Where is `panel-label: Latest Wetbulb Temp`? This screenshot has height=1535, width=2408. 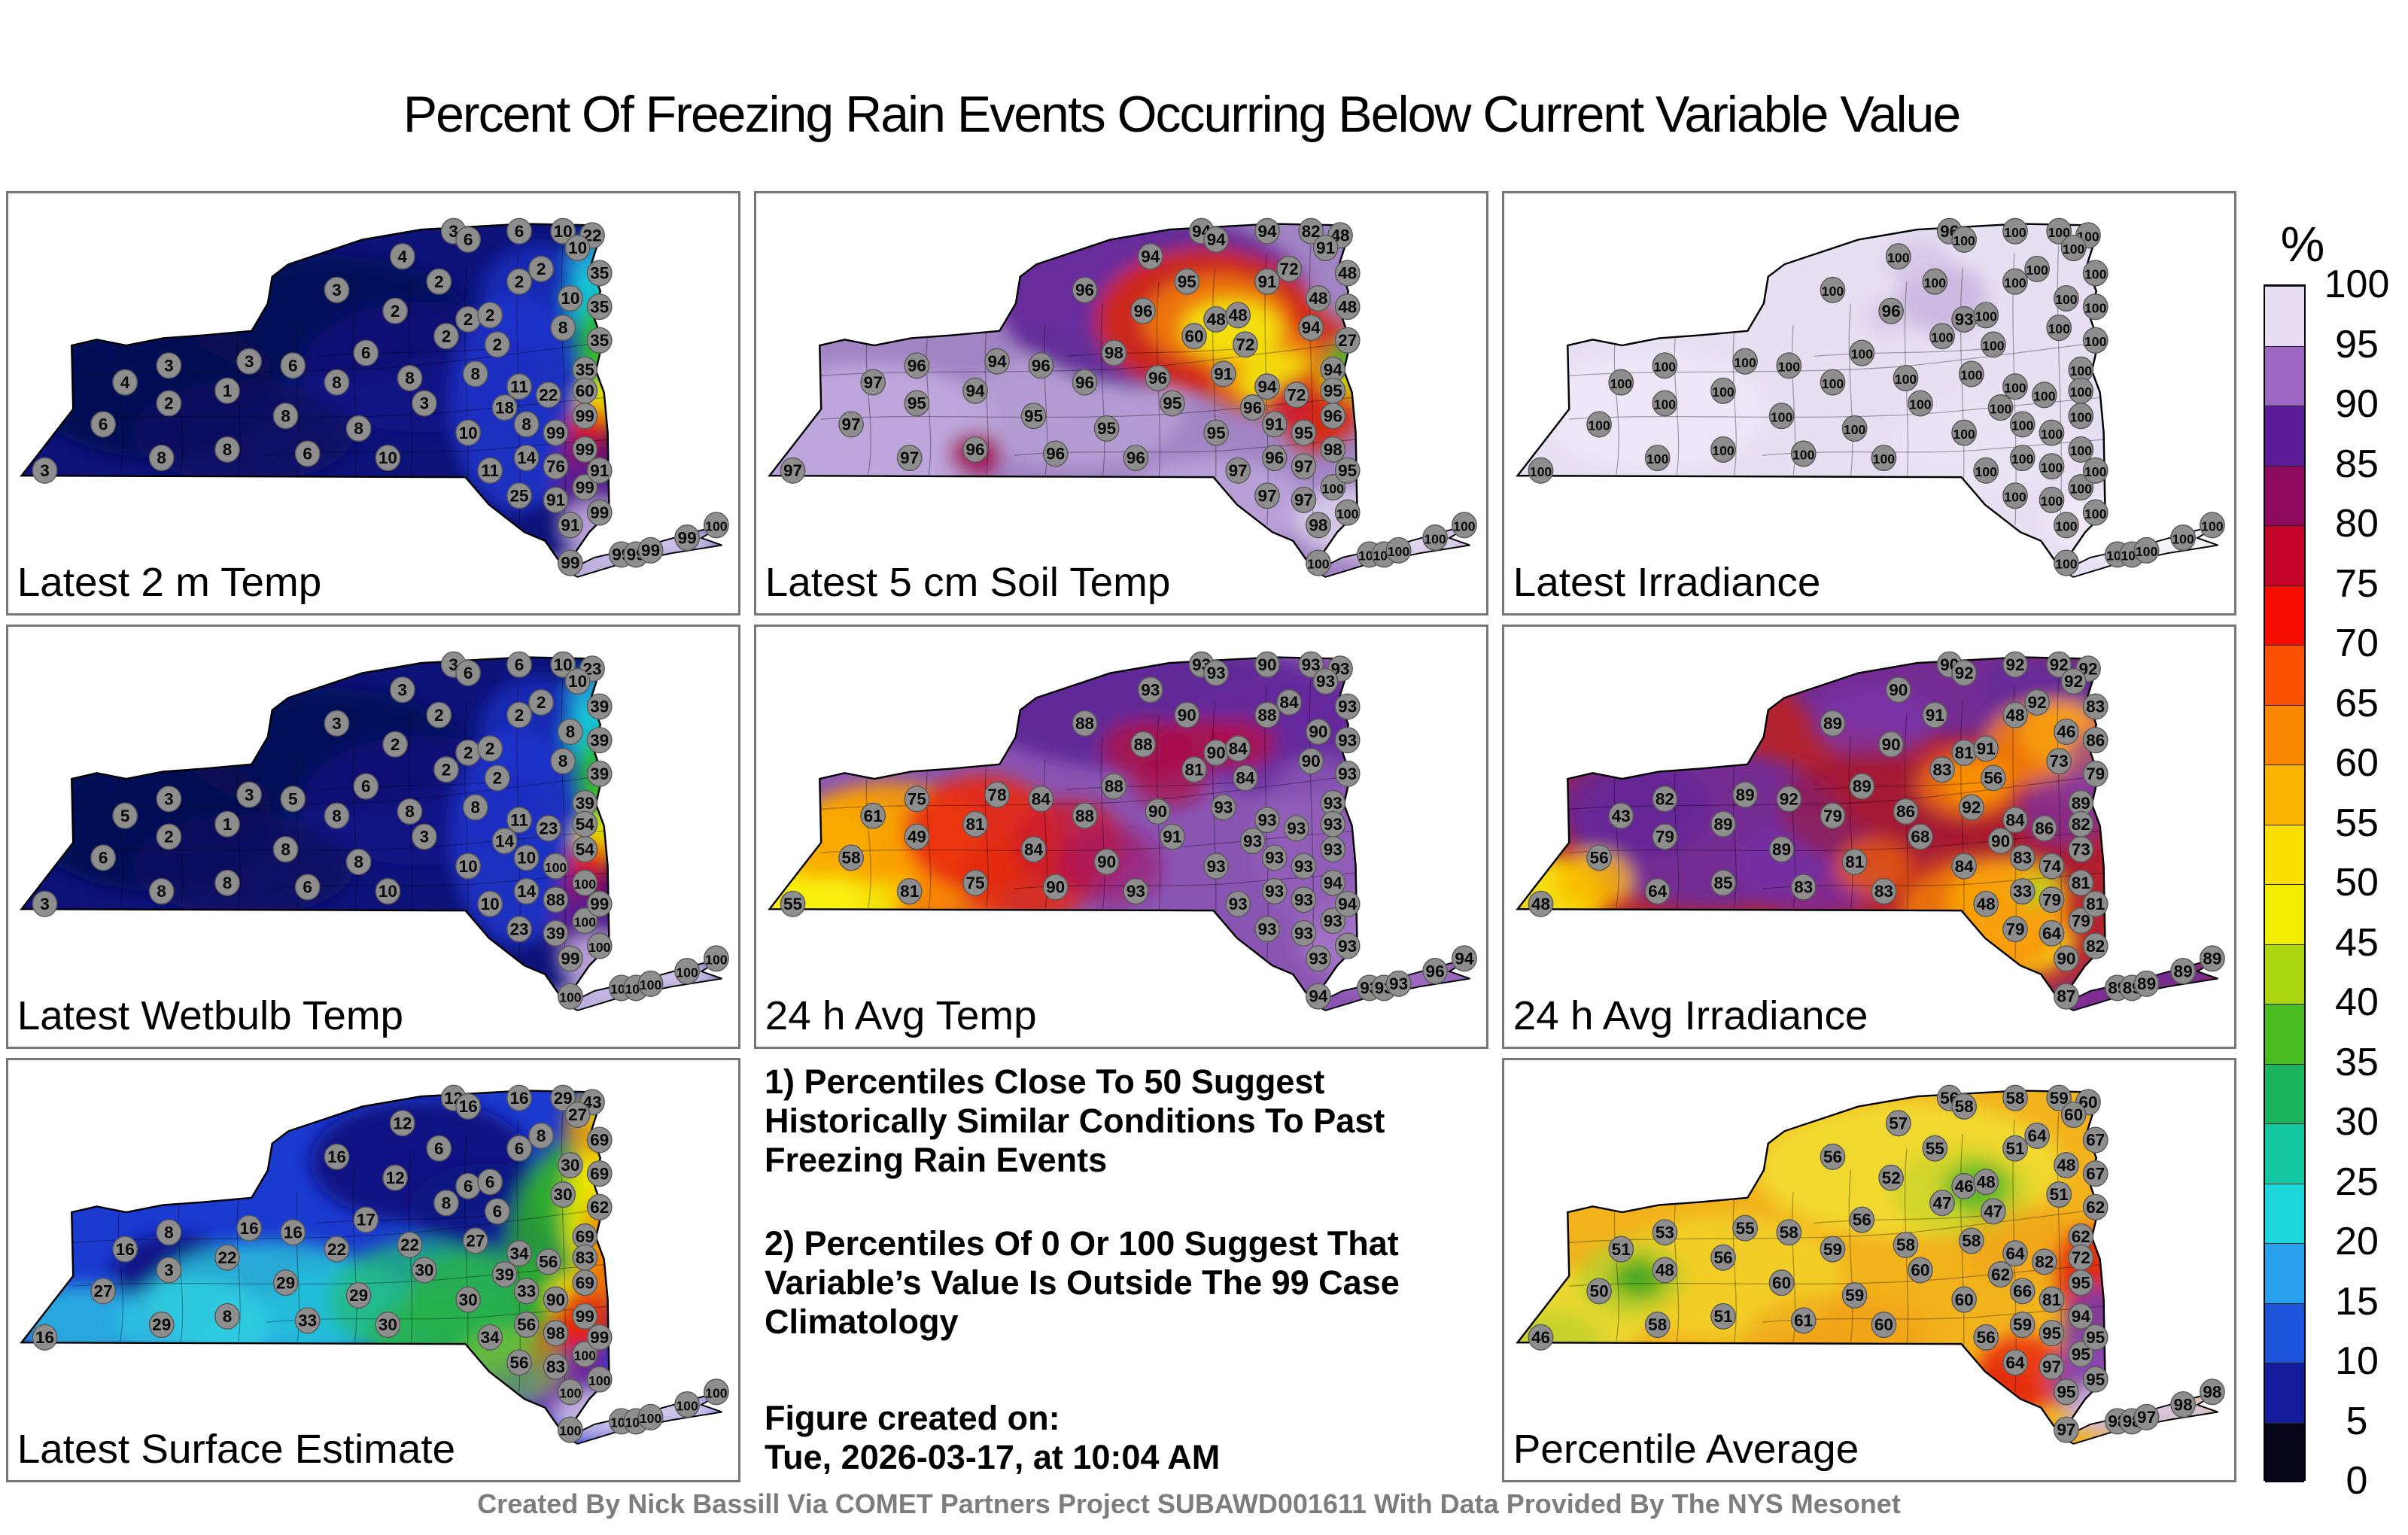 panel-label: Latest Wetbulb Temp is located at coordinates (210, 1015).